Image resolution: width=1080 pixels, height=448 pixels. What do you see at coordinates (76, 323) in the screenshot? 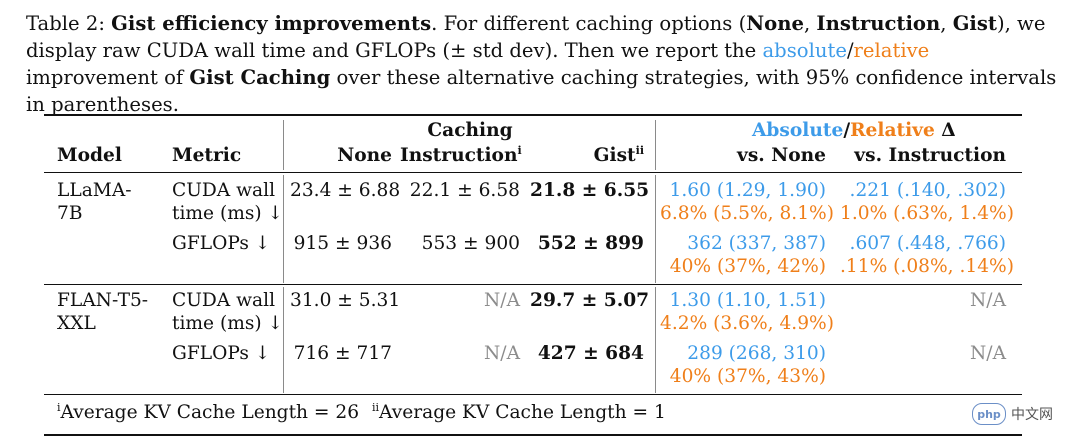
I see `model-name: XXL` at bounding box center [76, 323].